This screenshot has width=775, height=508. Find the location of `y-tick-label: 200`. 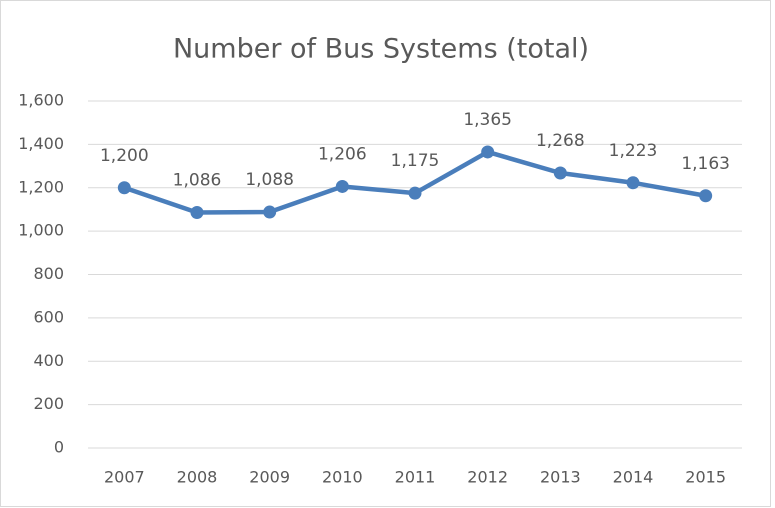

y-tick-label: 200 is located at coordinates (48, 403).